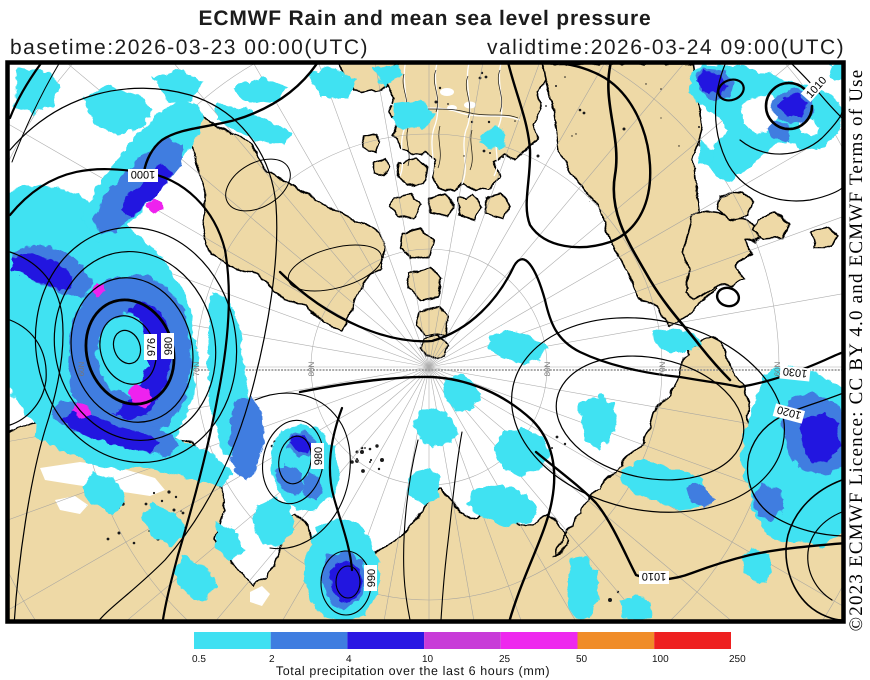 This screenshot has width=870, height=680. Describe the element at coordinates (582, 659) in the screenshot. I see `svg-text: 50` at that location.